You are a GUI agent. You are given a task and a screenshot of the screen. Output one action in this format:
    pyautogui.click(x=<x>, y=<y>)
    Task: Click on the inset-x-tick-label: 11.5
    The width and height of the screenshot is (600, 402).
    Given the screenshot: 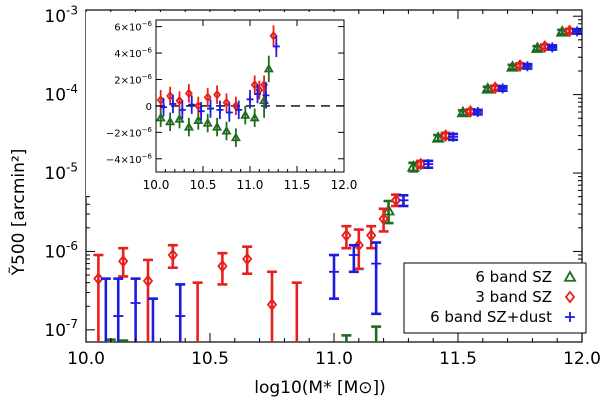 What is the action you would take?
    pyautogui.click(x=297, y=185)
    